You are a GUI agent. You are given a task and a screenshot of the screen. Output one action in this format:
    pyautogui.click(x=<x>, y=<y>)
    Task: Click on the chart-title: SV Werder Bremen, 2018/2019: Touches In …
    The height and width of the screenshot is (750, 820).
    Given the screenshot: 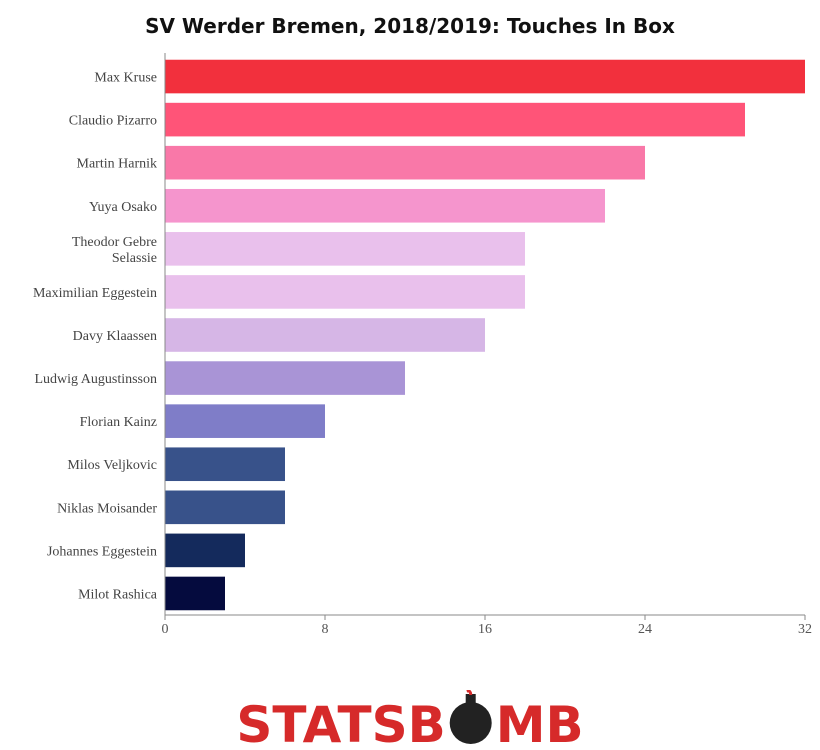 What is the action you would take?
    pyautogui.click(x=410, y=26)
    